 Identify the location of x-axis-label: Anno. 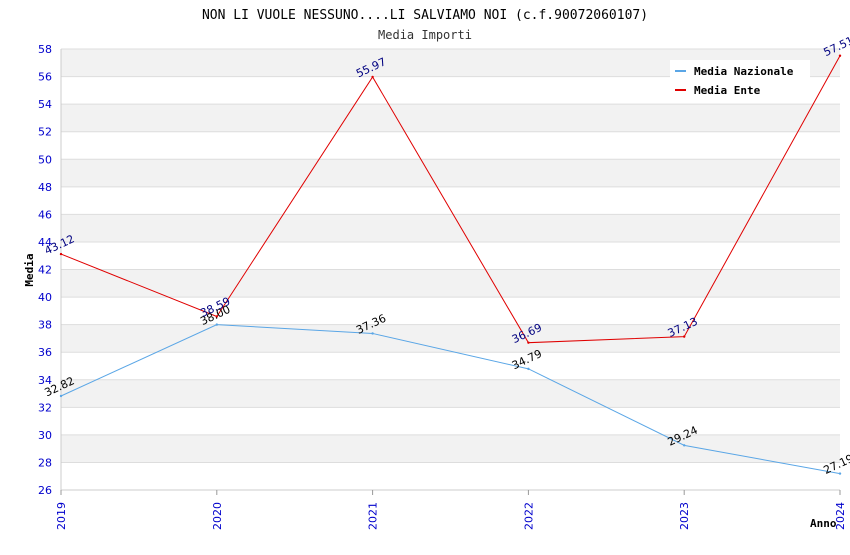
(823, 523).